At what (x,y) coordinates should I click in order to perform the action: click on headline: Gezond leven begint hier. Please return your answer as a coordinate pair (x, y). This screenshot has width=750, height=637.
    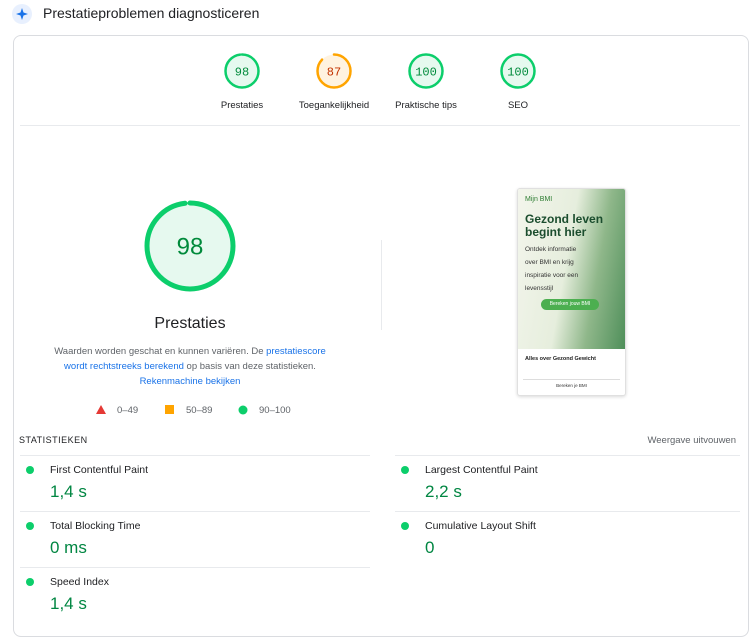
    Looking at the image, I should click on (564, 225).